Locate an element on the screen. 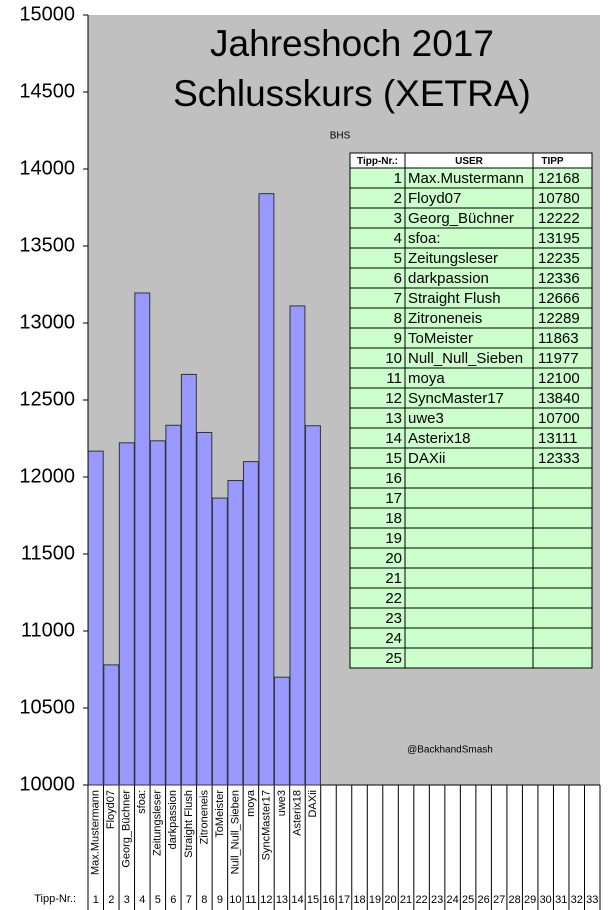 The height and width of the screenshot is (910, 609). x-tick-label: 18 is located at coordinates (359, 900).